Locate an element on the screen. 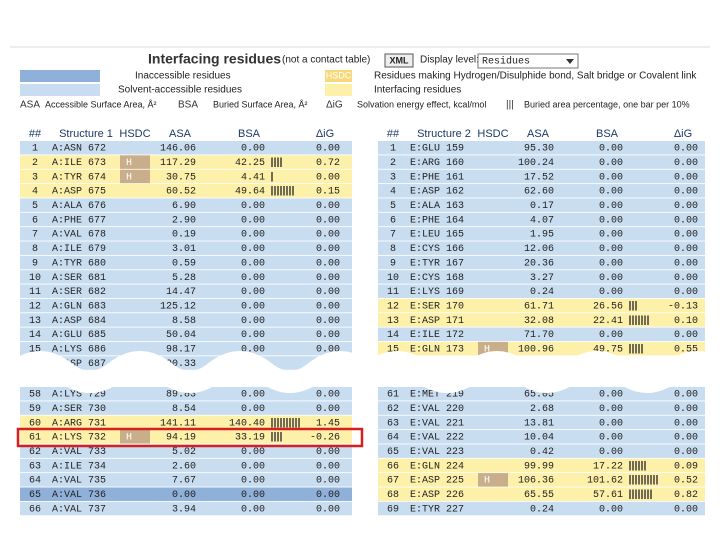 Image resolution: width=720 pixels, height=540 pixels. residue: A:ILE 679 is located at coordinates (79, 249).